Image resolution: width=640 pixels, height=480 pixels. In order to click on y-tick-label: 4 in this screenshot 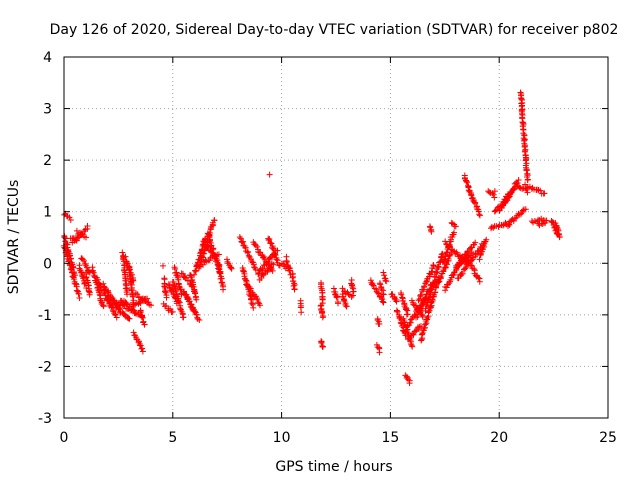, I will do `click(47, 58)`.